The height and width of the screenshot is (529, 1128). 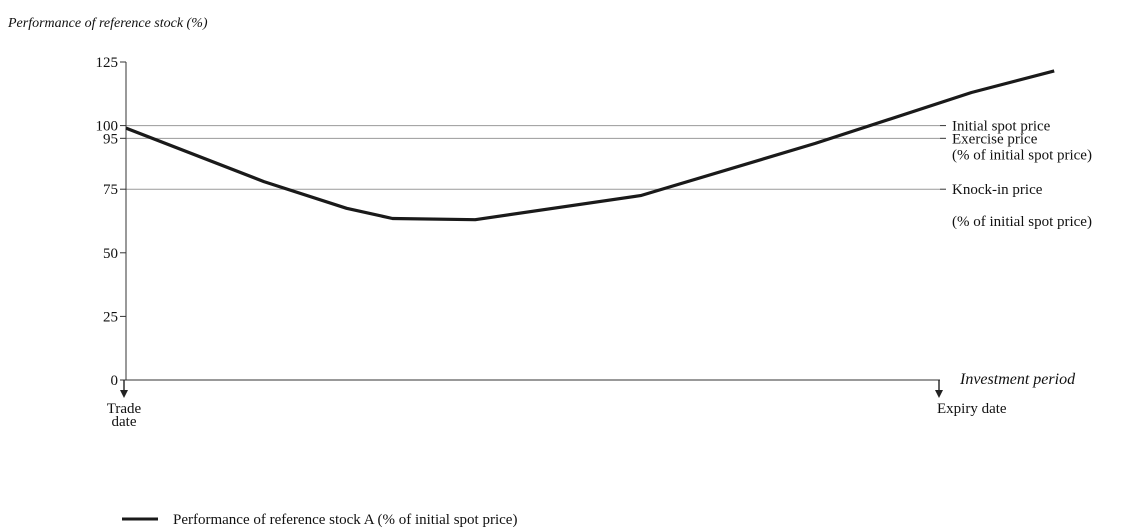 What do you see at coordinates (995, 139) in the screenshot?
I see `reference-label: Exercise price` at bounding box center [995, 139].